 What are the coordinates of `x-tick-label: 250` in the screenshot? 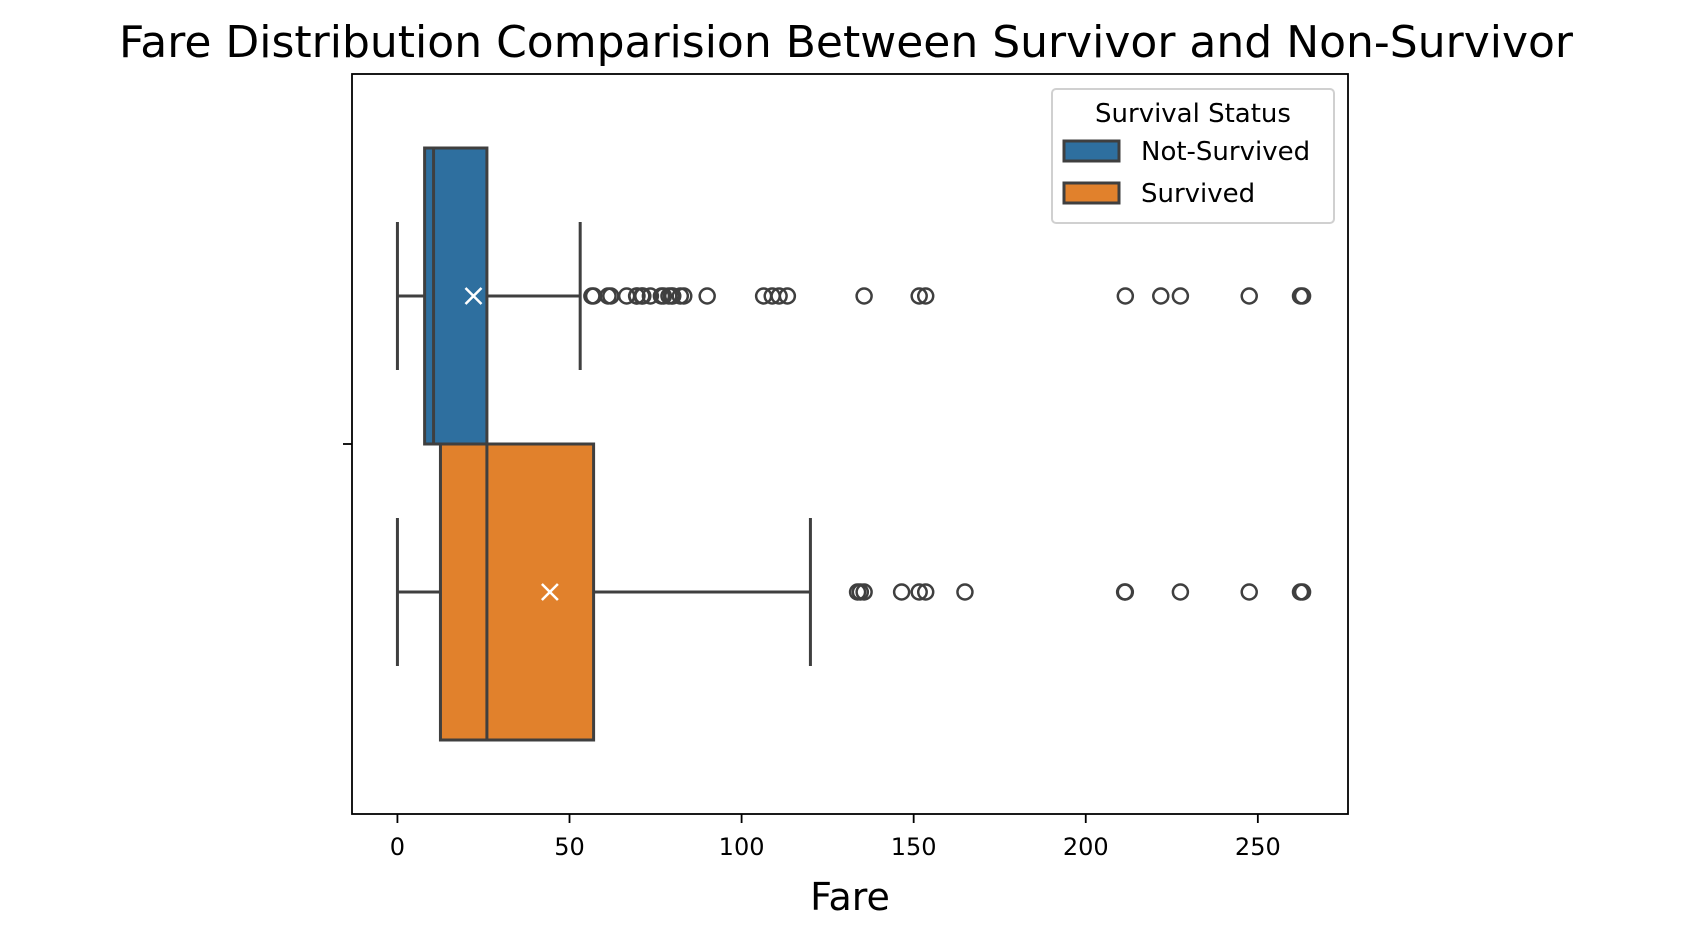 It's located at (1258, 847).